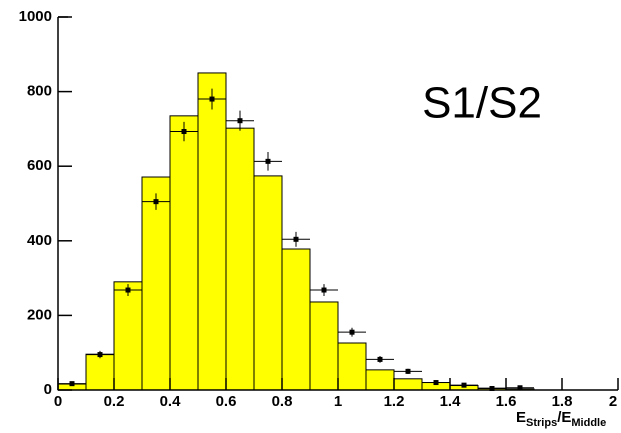 Image resolution: width=621 pixels, height=433 pixels. I want to click on y-tick-label: 0, so click(48, 389).